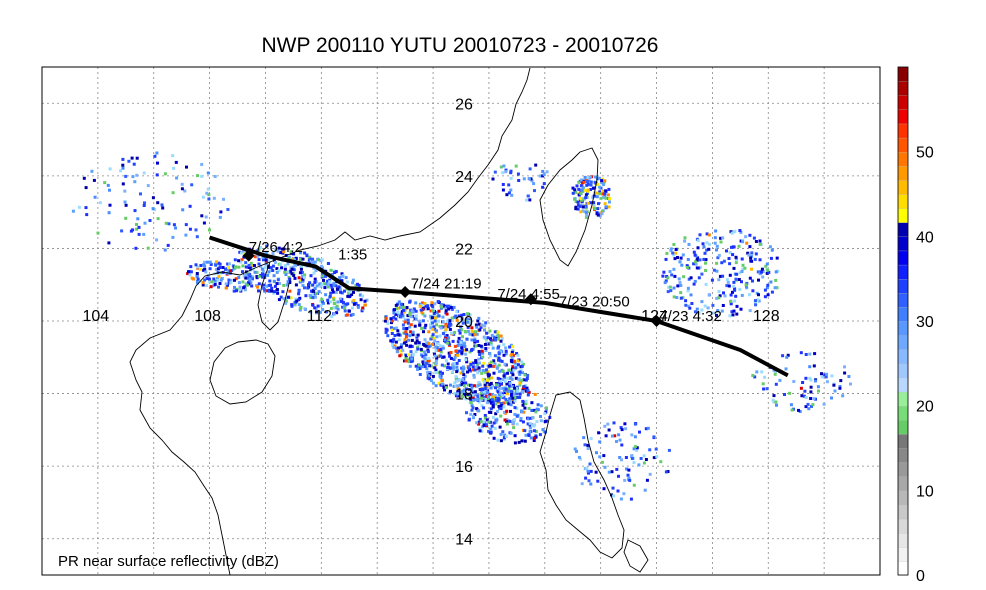  What do you see at coordinates (446, 283) in the screenshot?
I see `track-time-label: 7/24 21:19` at bounding box center [446, 283].